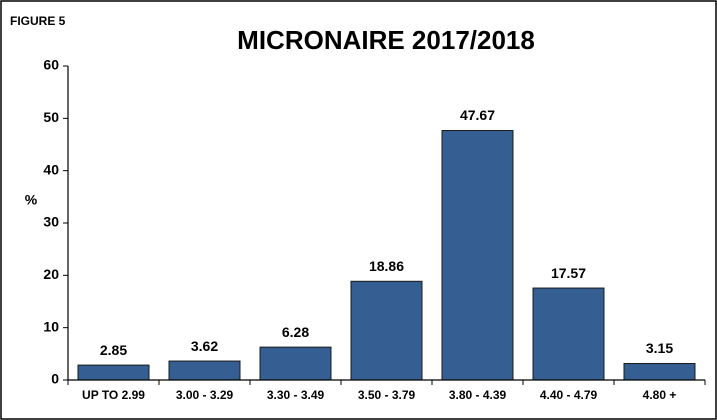 The height and width of the screenshot is (420, 717). I want to click on chart-title: MICRONAIRE 2017/2018, so click(386, 40).